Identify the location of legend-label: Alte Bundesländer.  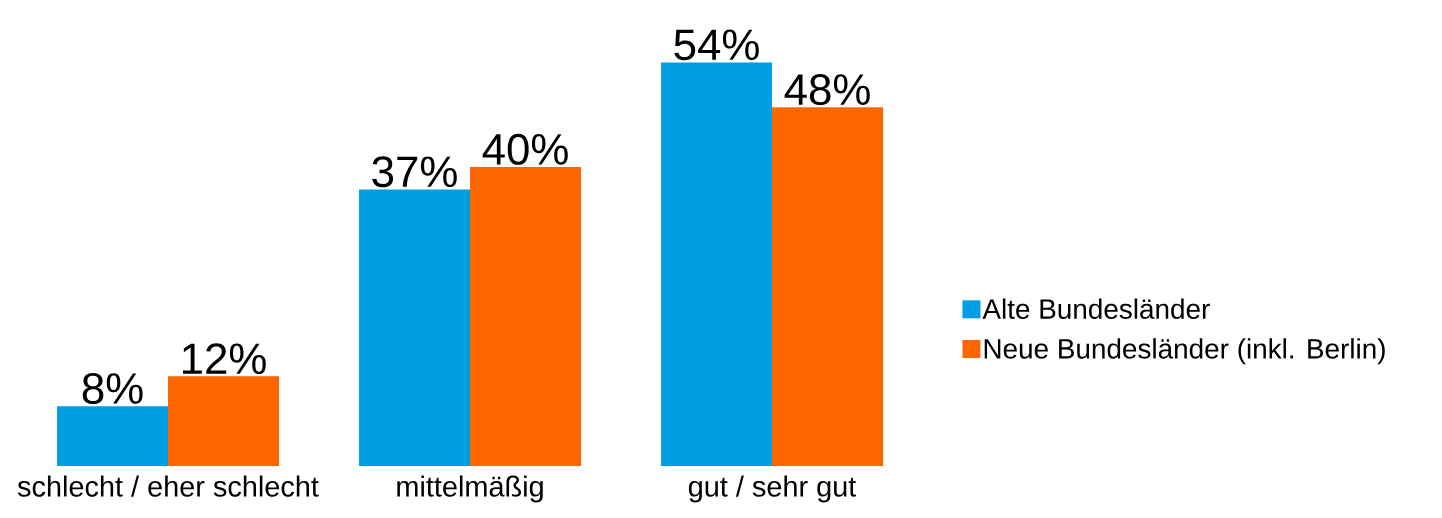
(1096, 308).